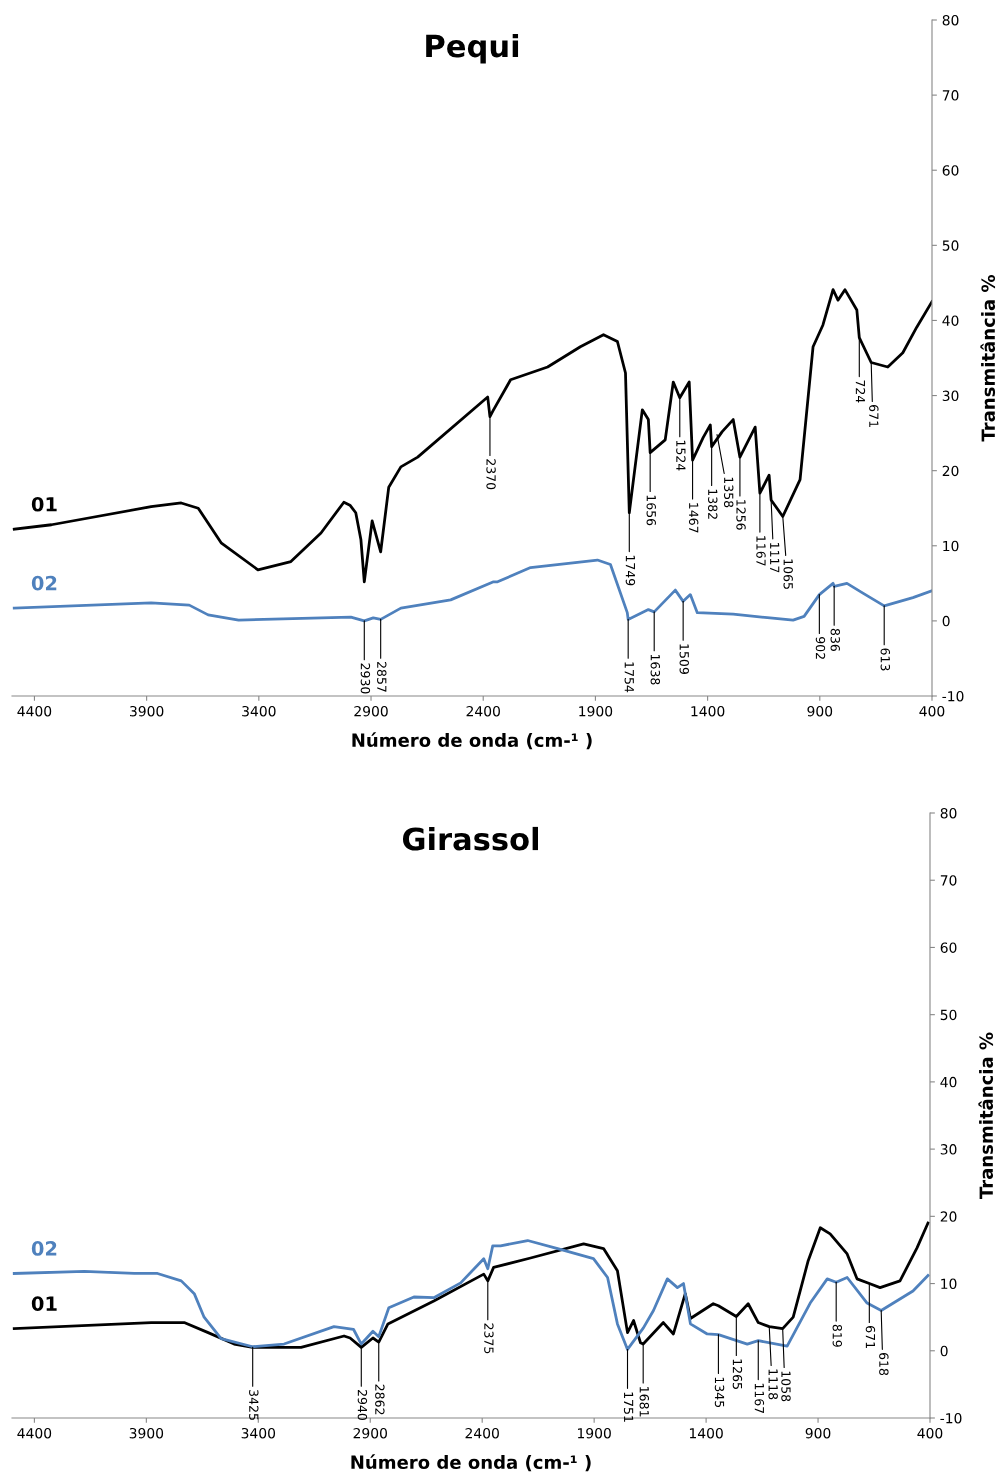 The height and width of the screenshot is (1479, 1001). Describe the element at coordinates (472, 48) in the screenshot. I see `chart-title: Pequi` at that location.